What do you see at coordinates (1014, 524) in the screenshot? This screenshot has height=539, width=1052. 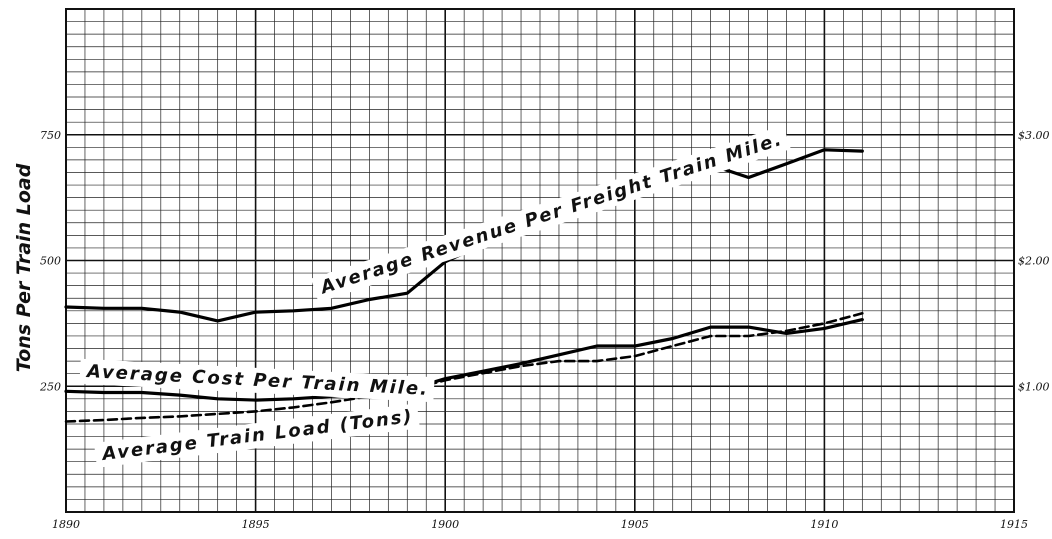 I see `x-tick-label: 1915` at bounding box center [1014, 524].